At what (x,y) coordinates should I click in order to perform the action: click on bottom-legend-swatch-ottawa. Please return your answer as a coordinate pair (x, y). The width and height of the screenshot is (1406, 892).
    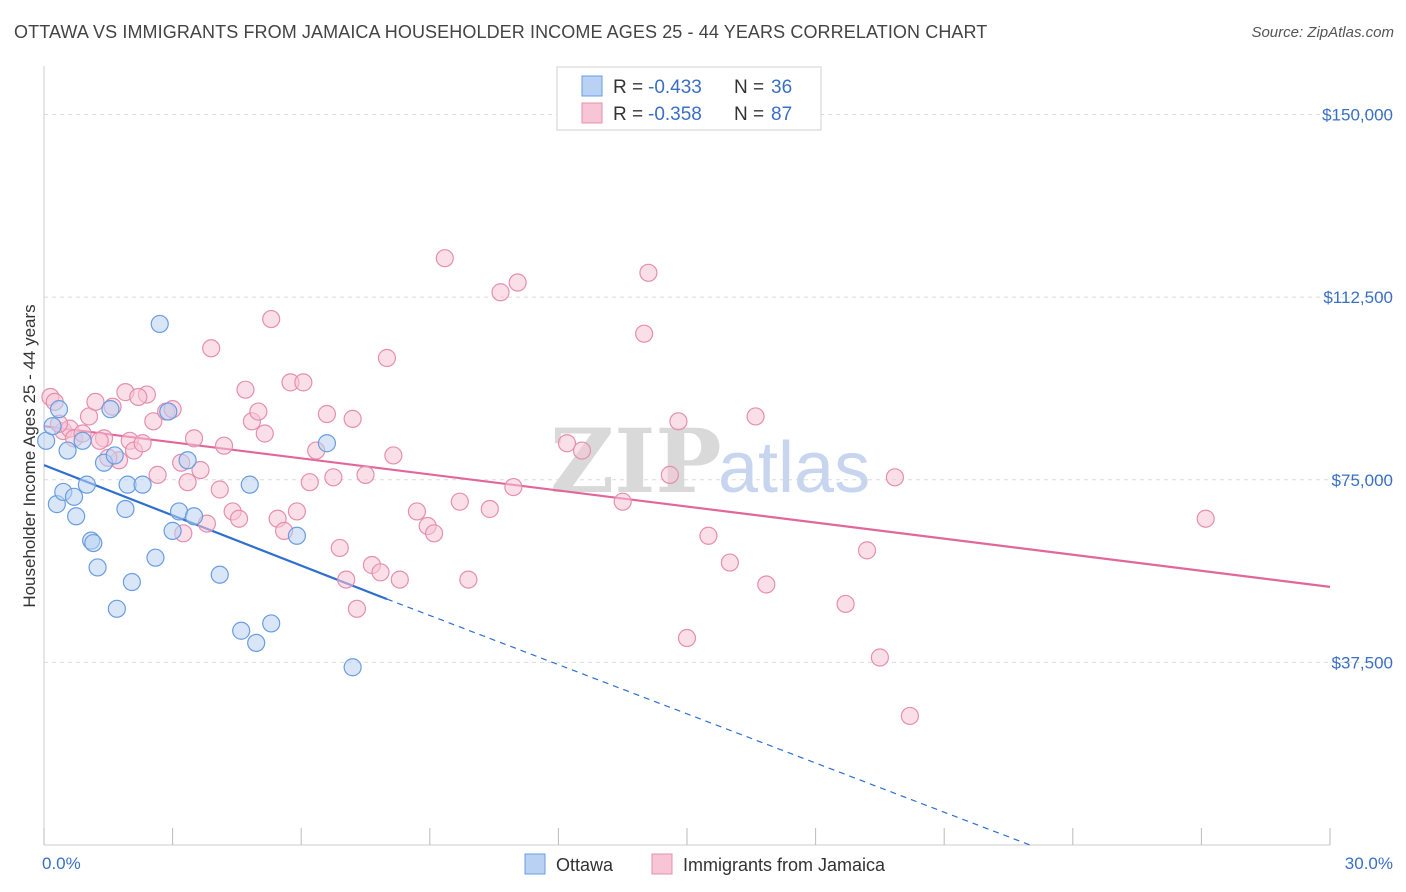
    Looking at the image, I should click on (535, 864).